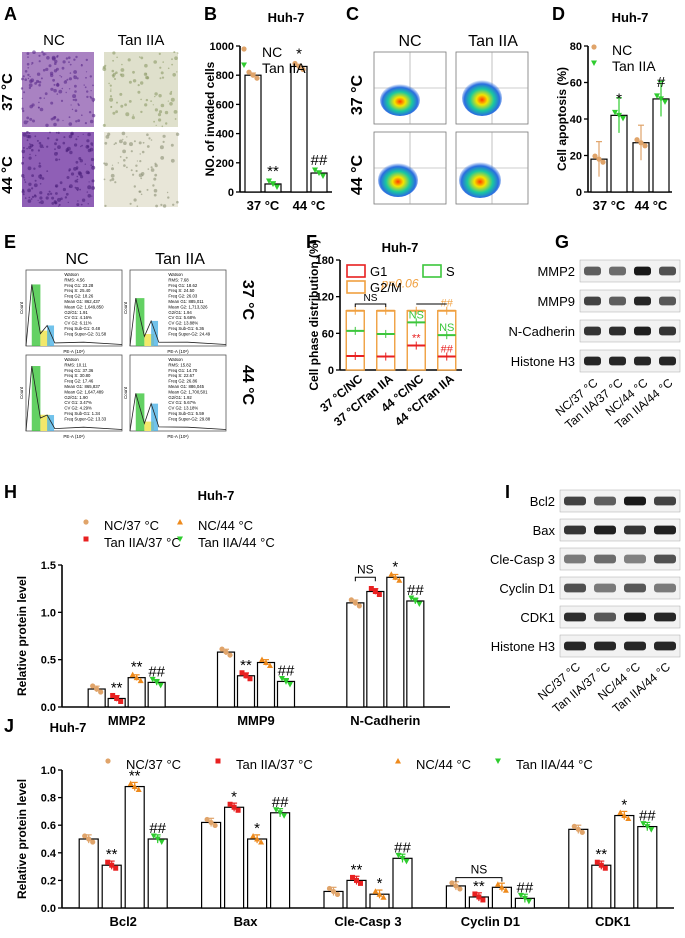 The height and width of the screenshot is (938, 685). What do you see at coordinates (225, 105) in the screenshot?
I see `y-tick-label: 600` at bounding box center [225, 105].